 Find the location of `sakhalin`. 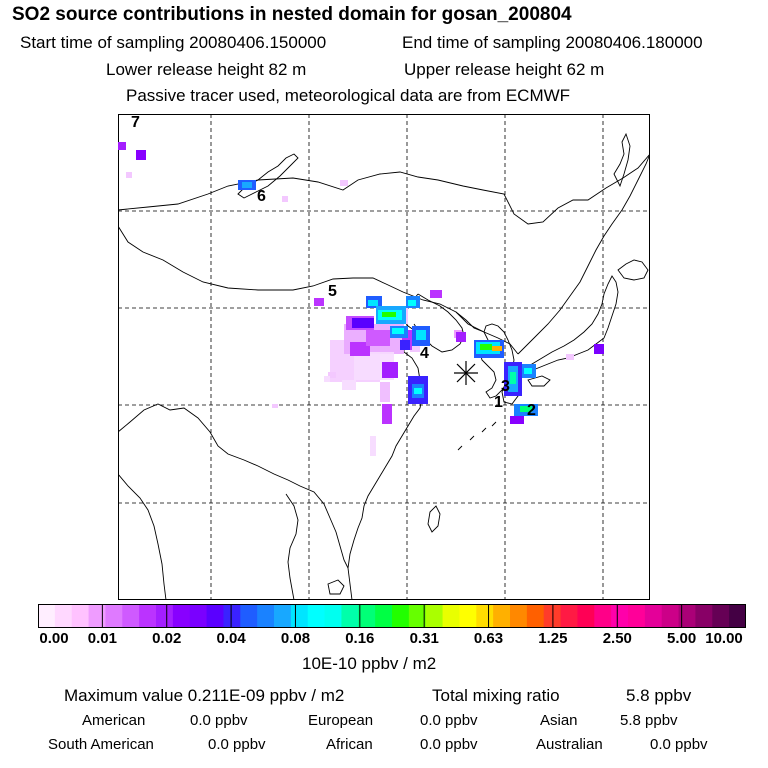

sakhalin is located at coordinates (622, 160).